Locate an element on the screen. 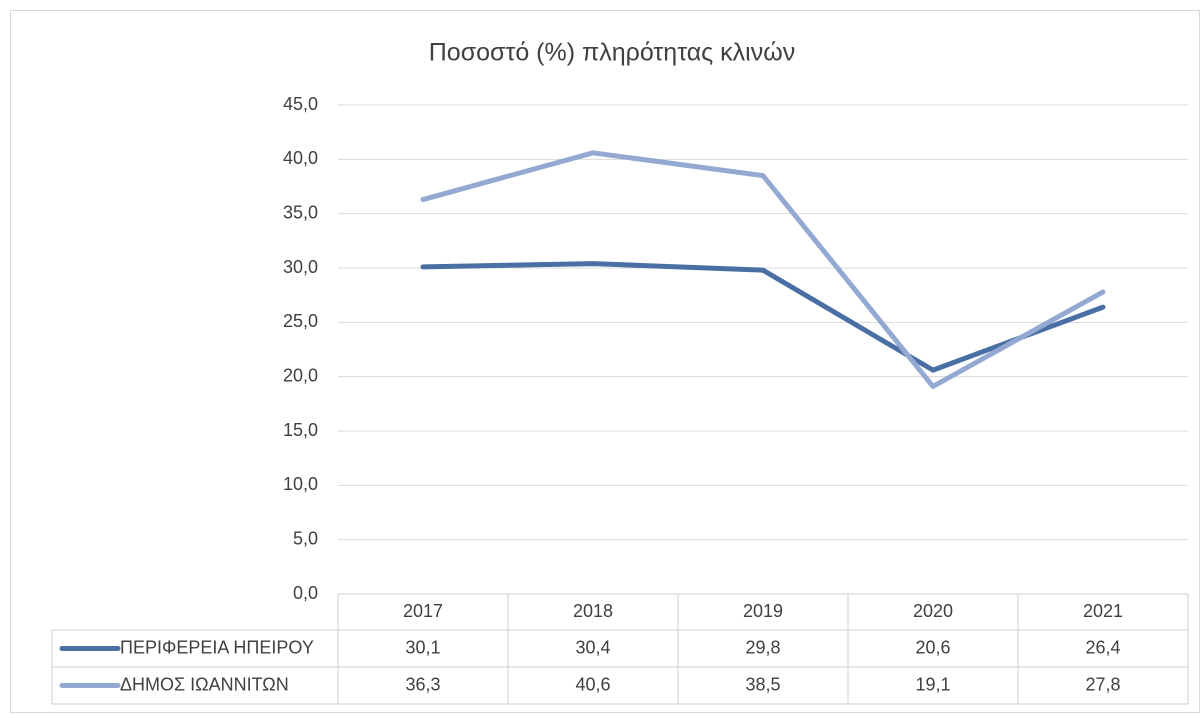 The width and height of the screenshot is (1202, 715). table-value: 26,4 is located at coordinates (1102, 647).